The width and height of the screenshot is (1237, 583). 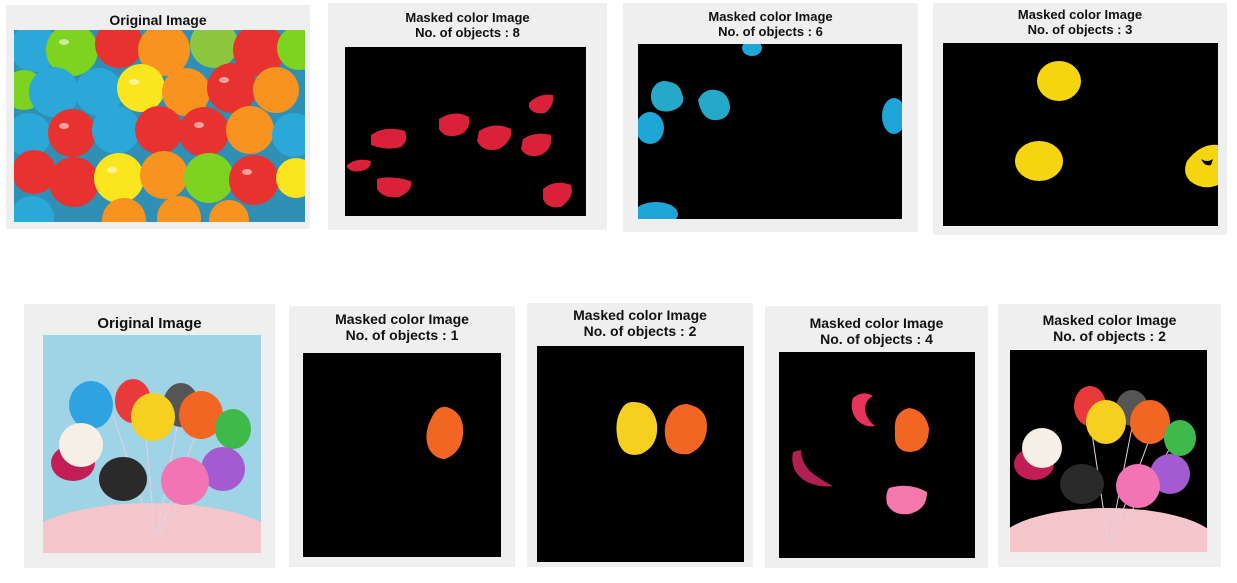 What do you see at coordinates (1080, 22) in the screenshot?
I see `panel-title: Masked color Image No. of objects : 3` at bounding box center [1080, 22].